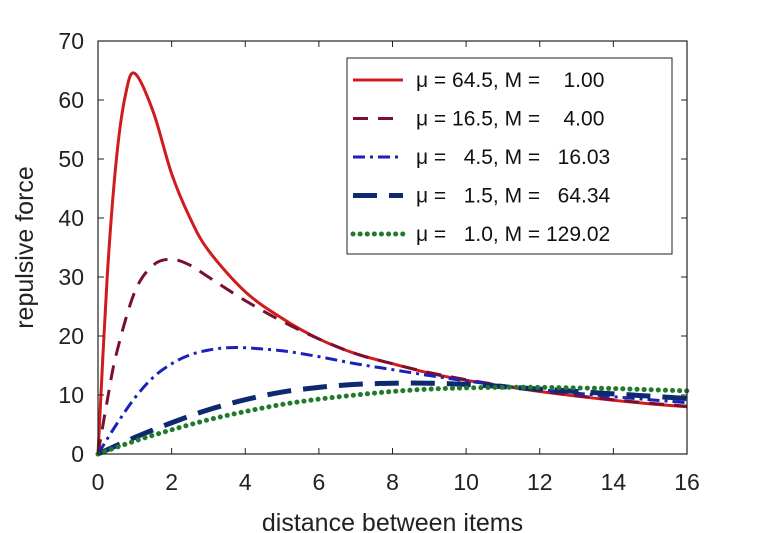 This screenshot has height=533, width=760. Describe the element at coordinates (392, 521) in the screenshot. I see `x-axis-label: distance between items` at that location.